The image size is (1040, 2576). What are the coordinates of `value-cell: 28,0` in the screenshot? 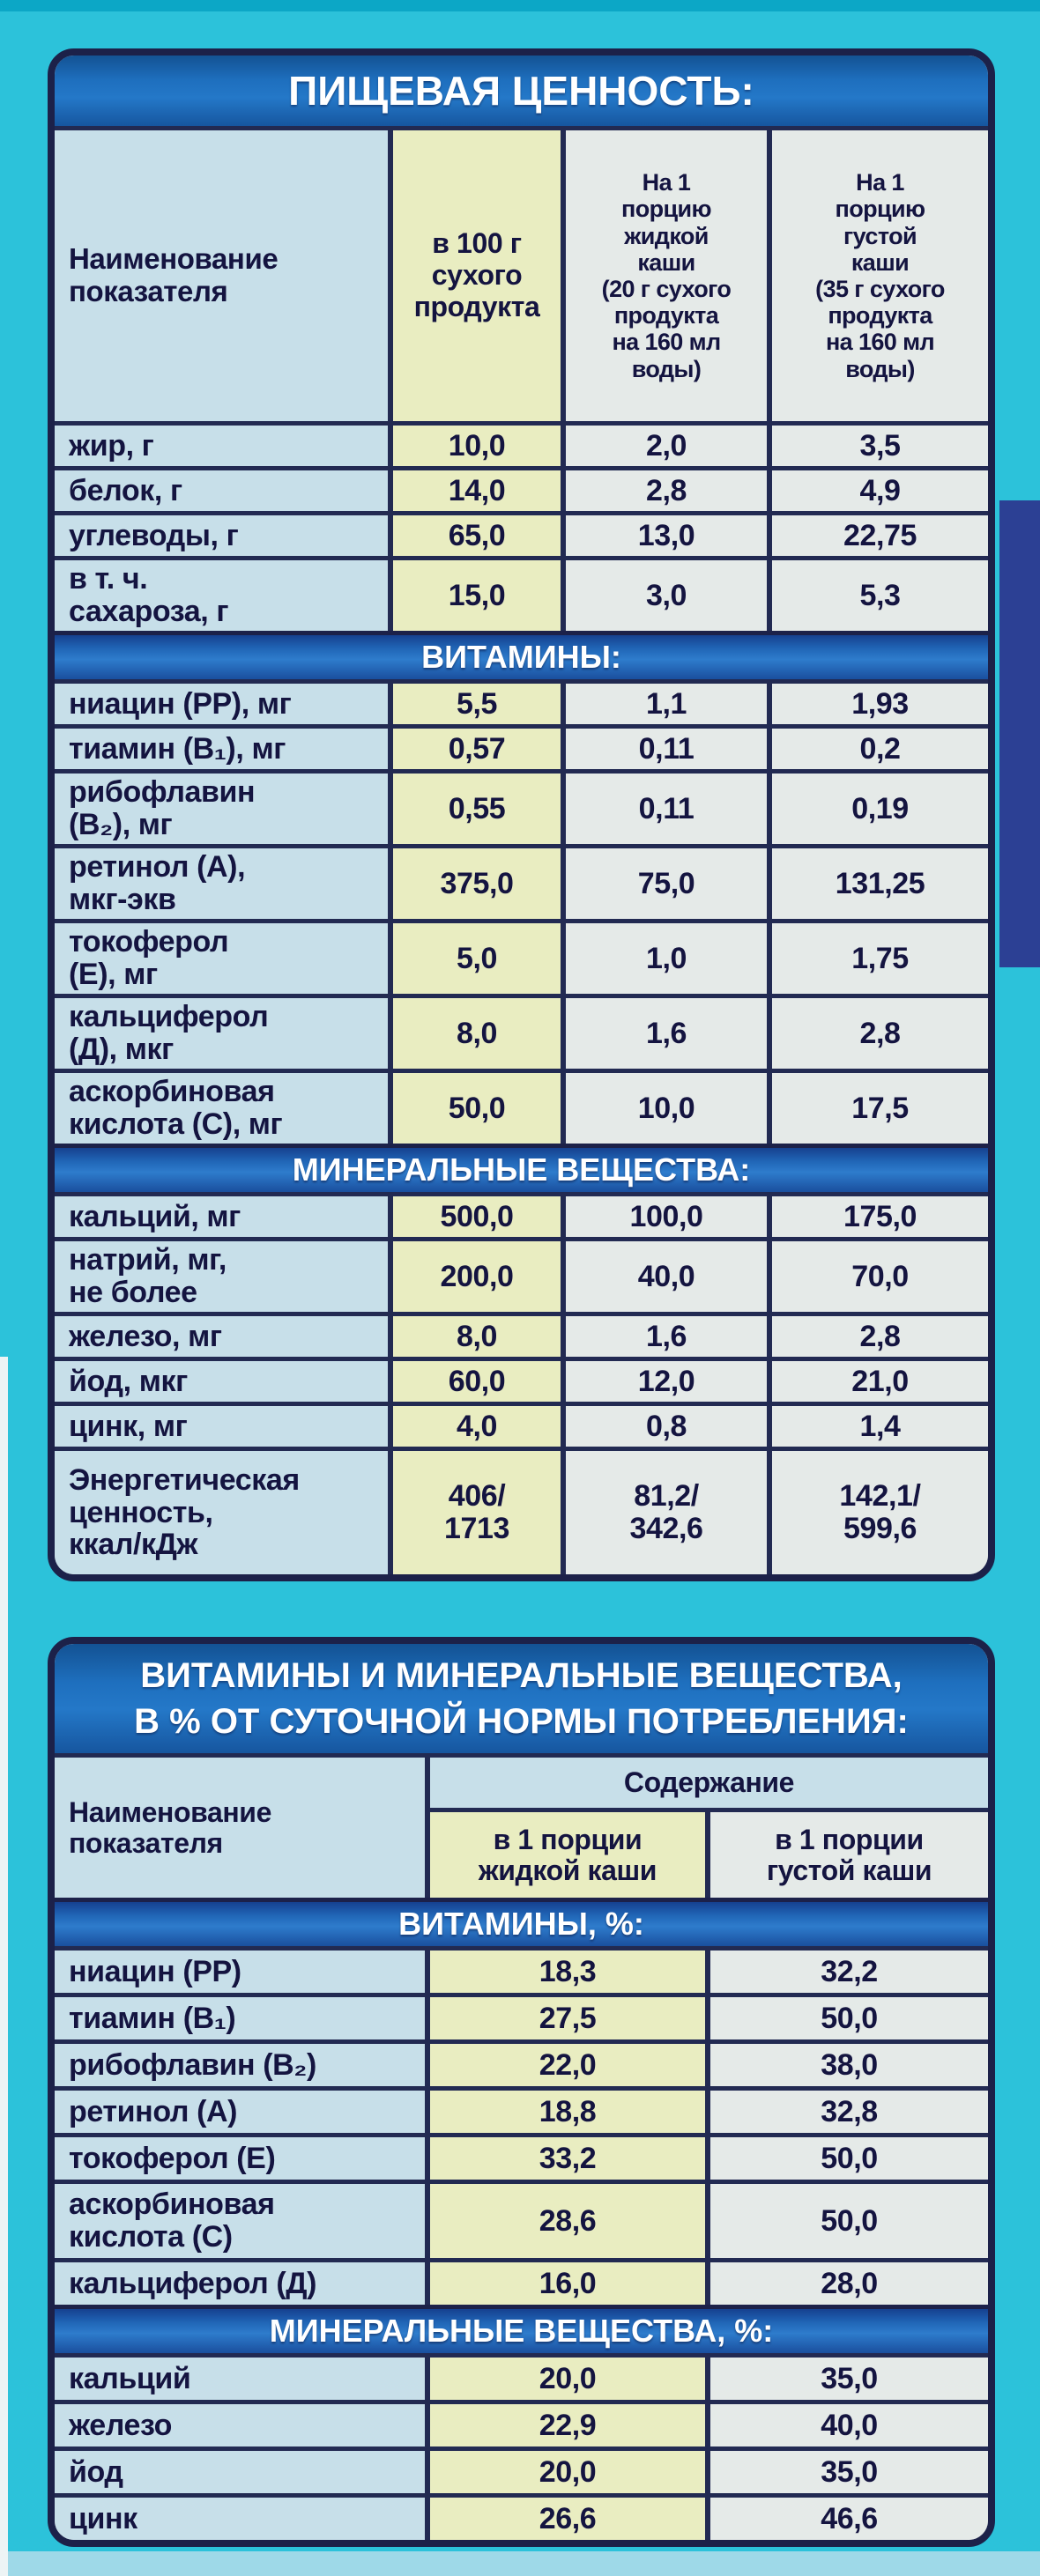 It's located at (846, 2284).